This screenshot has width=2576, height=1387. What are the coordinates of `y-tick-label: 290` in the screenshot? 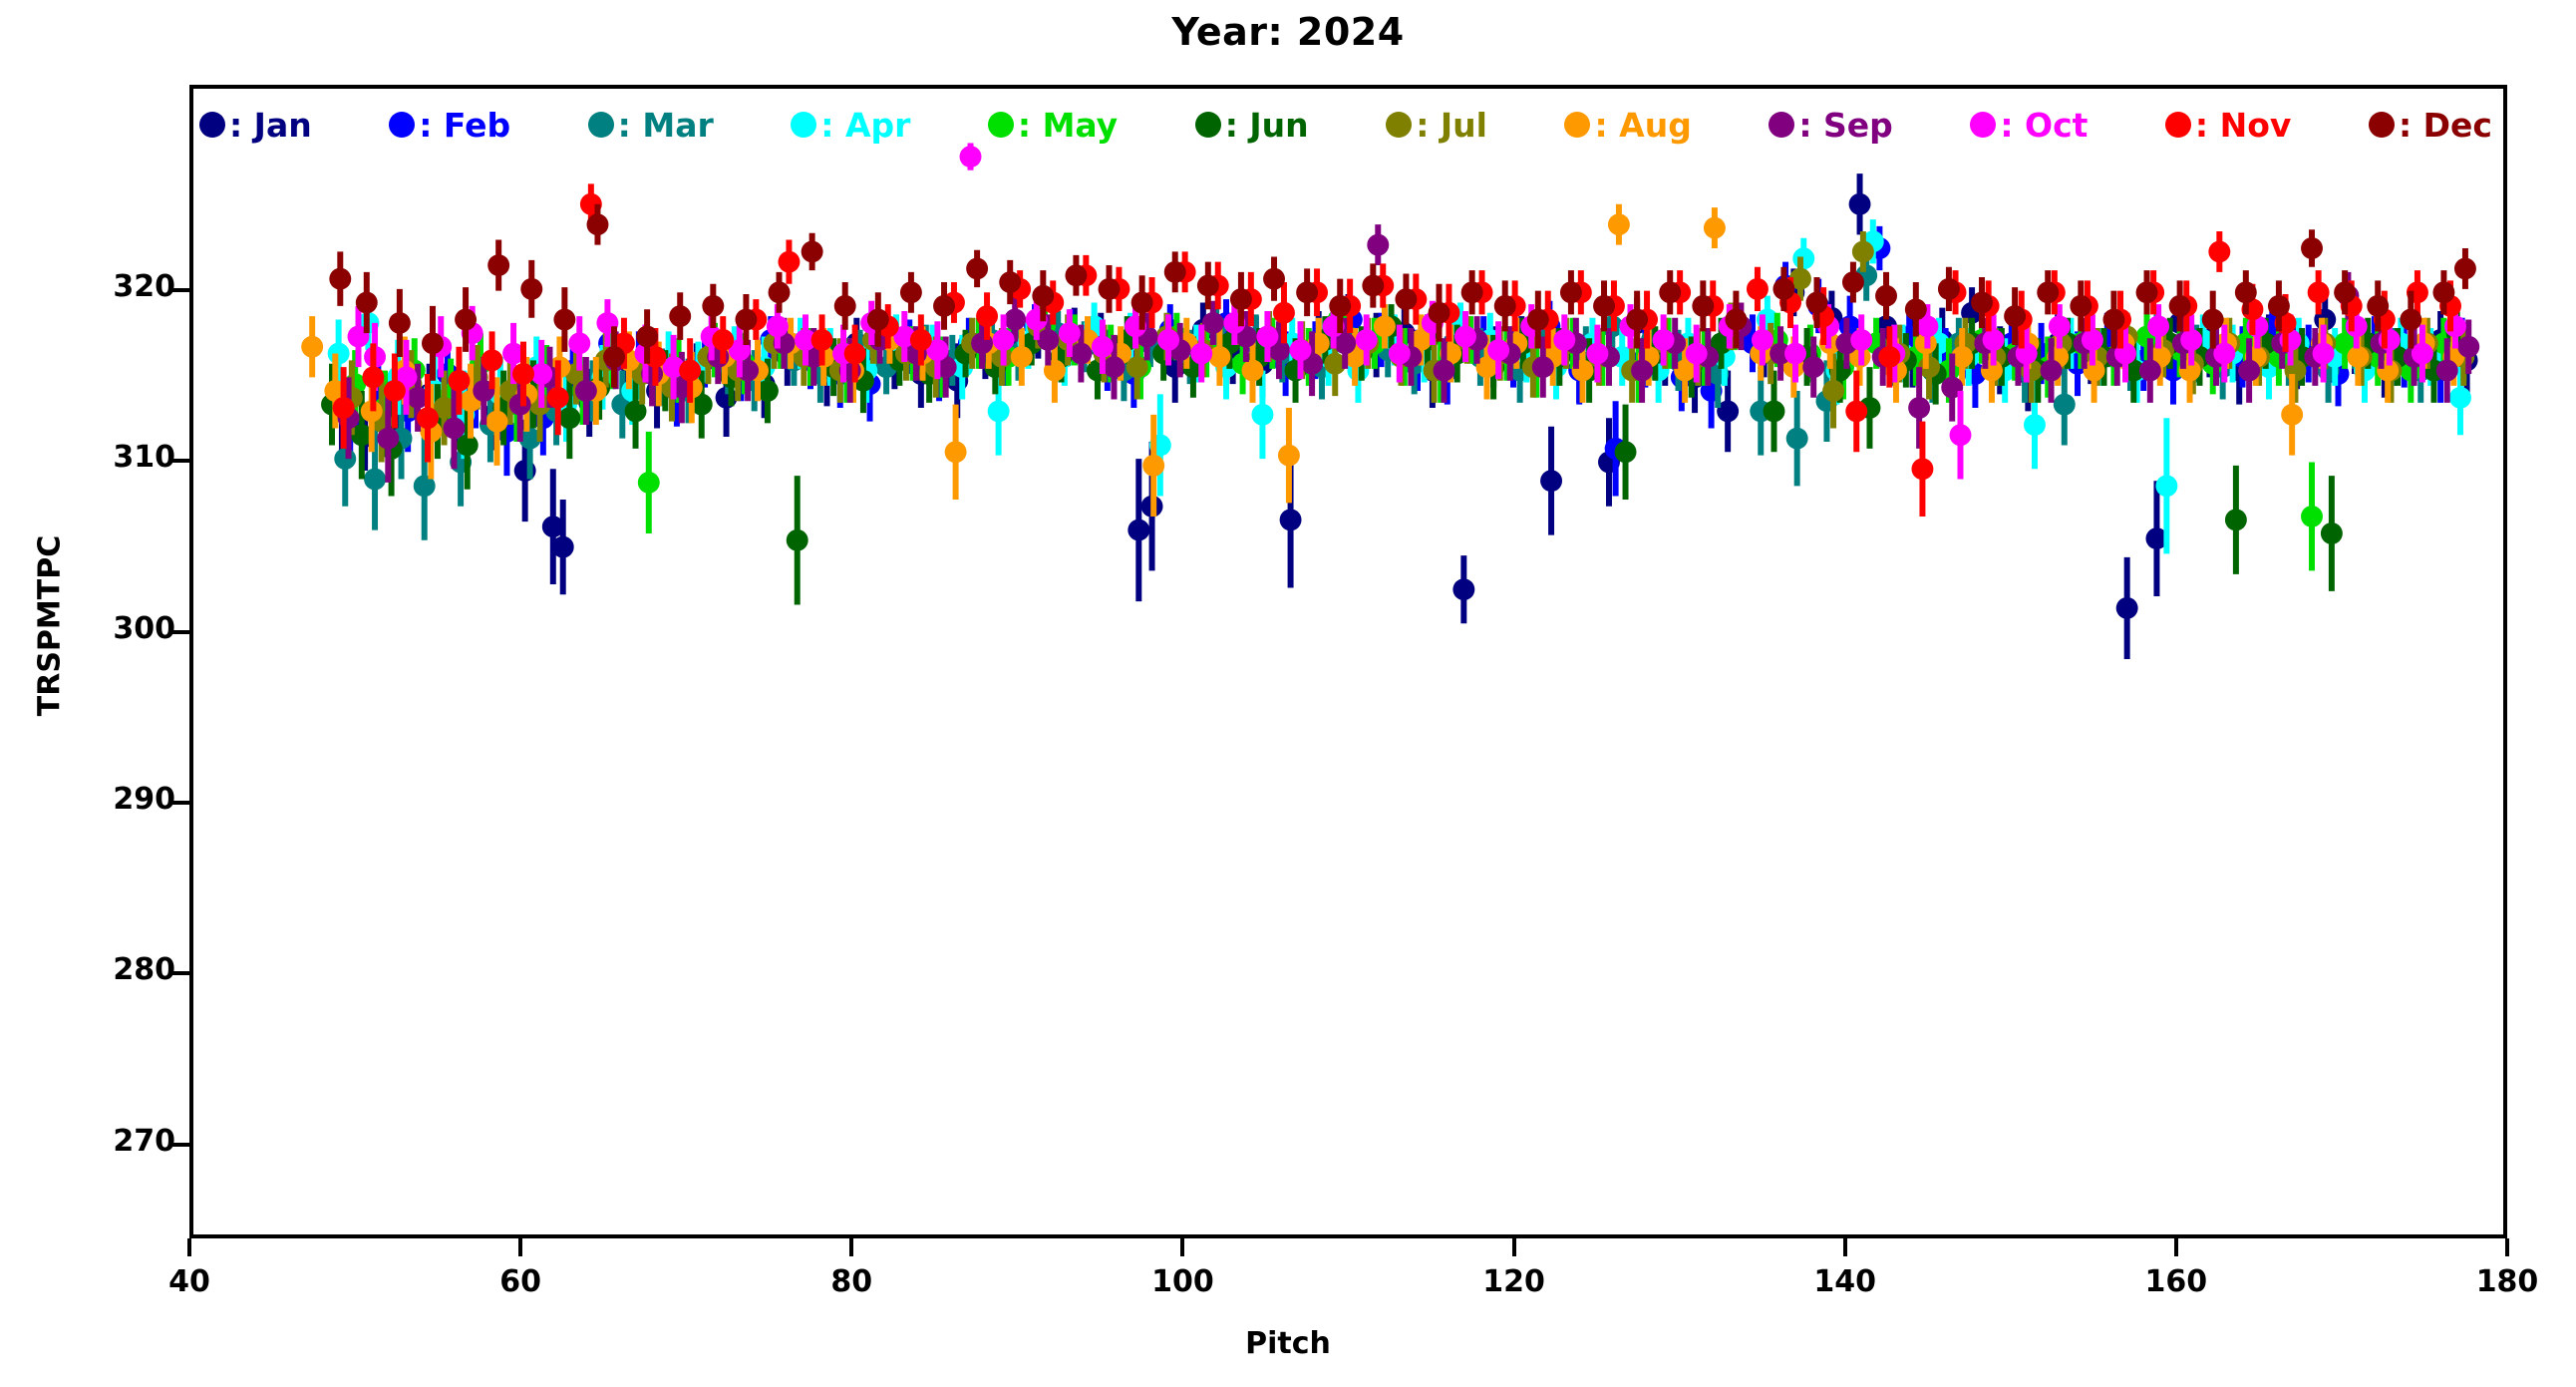 It's located at (144, 799).